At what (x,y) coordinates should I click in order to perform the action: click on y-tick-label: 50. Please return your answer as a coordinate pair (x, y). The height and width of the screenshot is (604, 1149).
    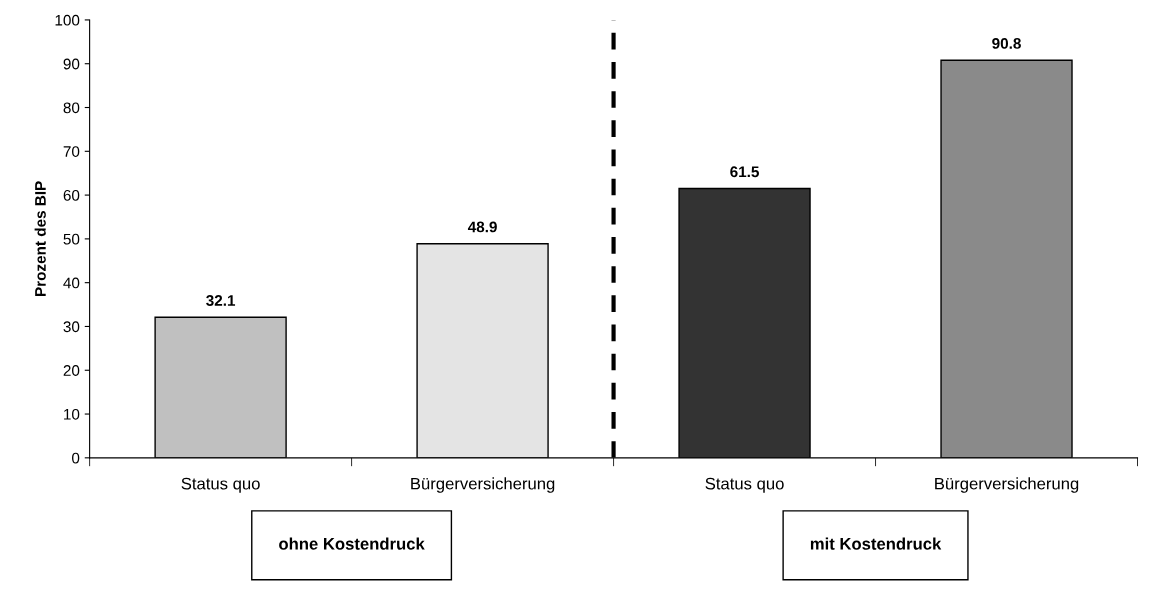
    Looking at the image, I should click on (71, 239).